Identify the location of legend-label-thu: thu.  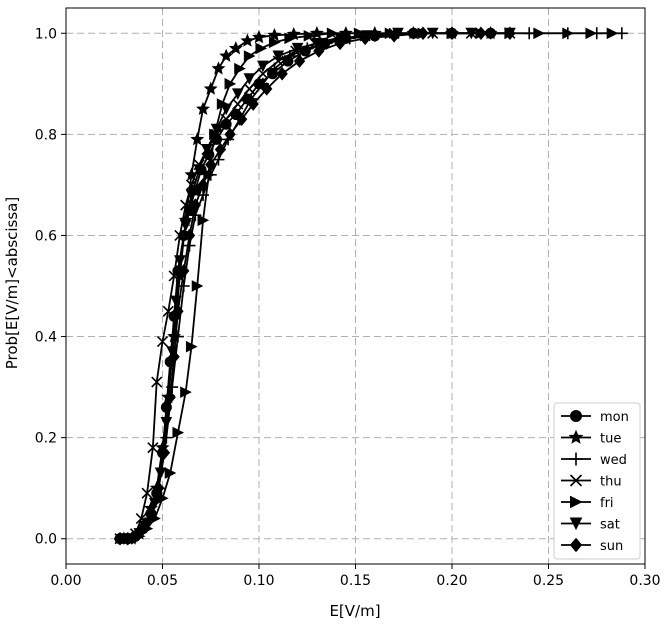
(611, 482).